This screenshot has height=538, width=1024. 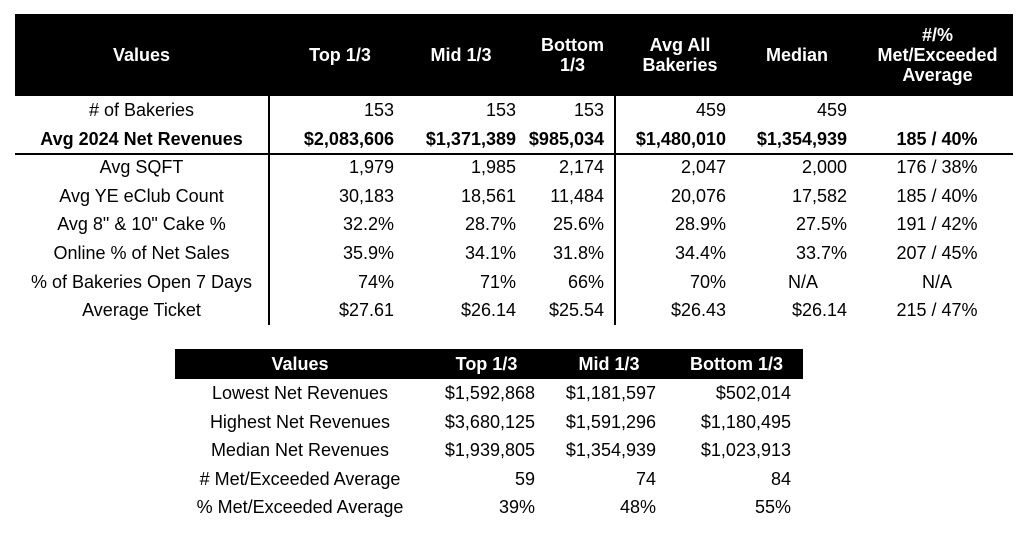 What do you see at coordinates (514, 154) in the screenshot?
I see `row-divider` at bounding box center [514, 154].